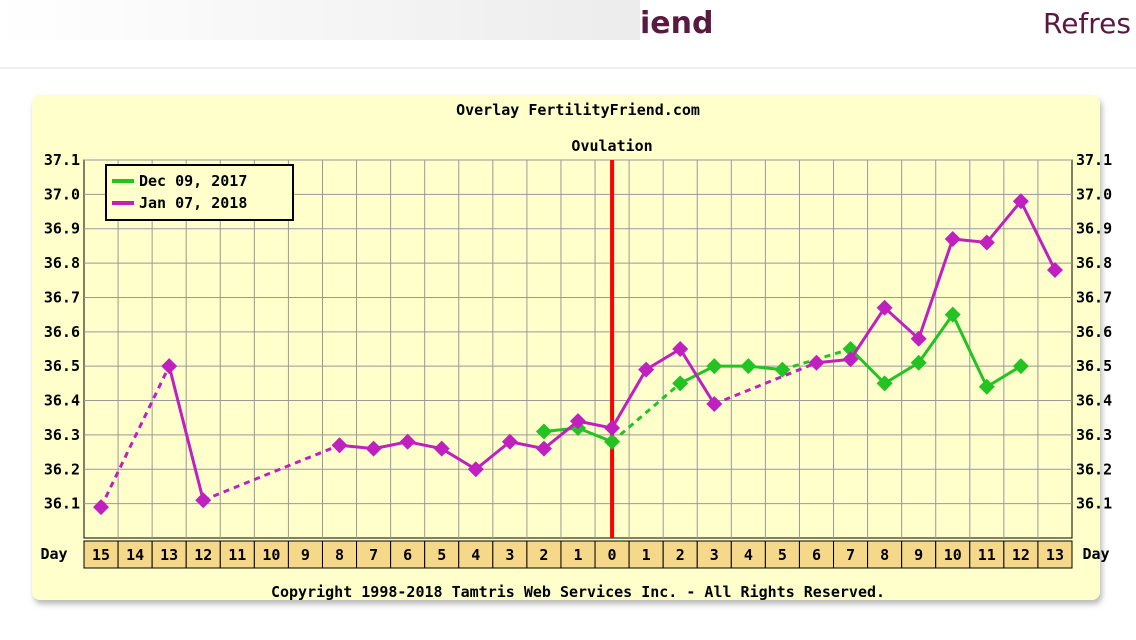  What do you see at coordinates (680, 555) in the screenshot?
I see `x-tick-label: 2` at bounding box center [680, 555].